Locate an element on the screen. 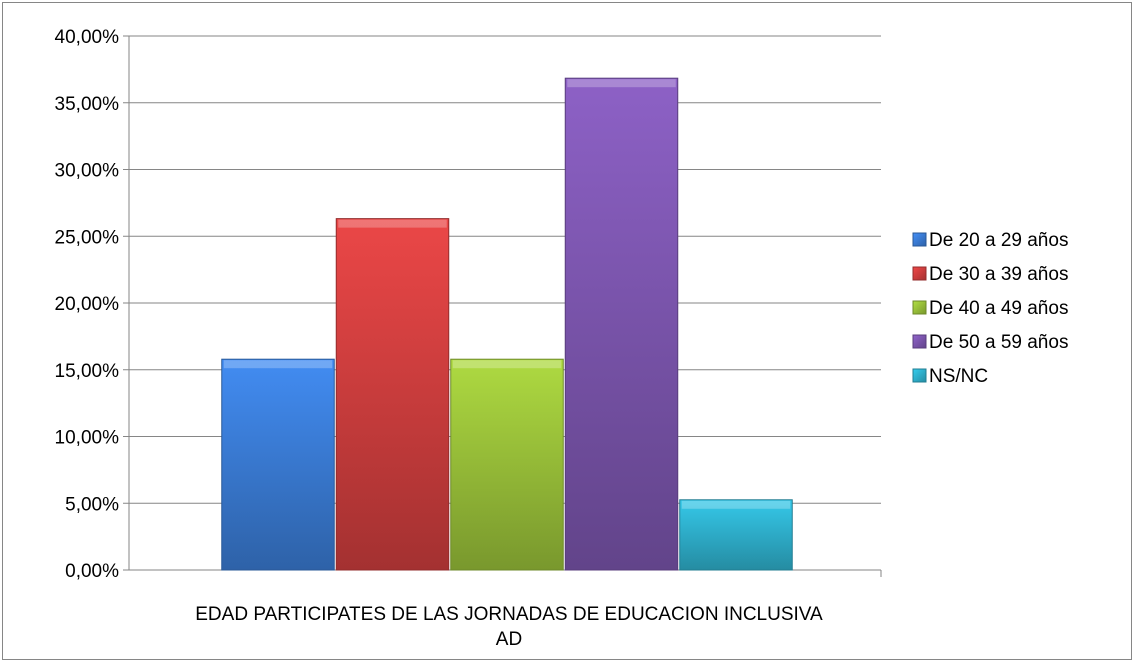 The height and width of the screenshot is (664, 1136). y-tick-label: 0,00% is located at coordinates (92, 571).